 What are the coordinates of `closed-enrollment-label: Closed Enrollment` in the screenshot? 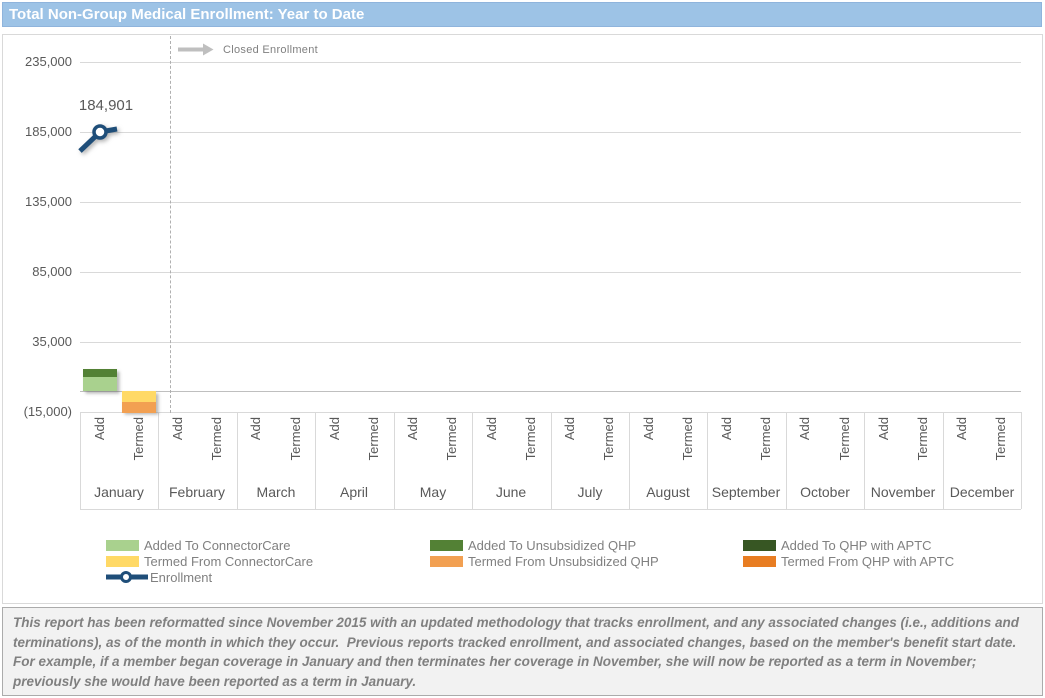 It's located at (270, 49).